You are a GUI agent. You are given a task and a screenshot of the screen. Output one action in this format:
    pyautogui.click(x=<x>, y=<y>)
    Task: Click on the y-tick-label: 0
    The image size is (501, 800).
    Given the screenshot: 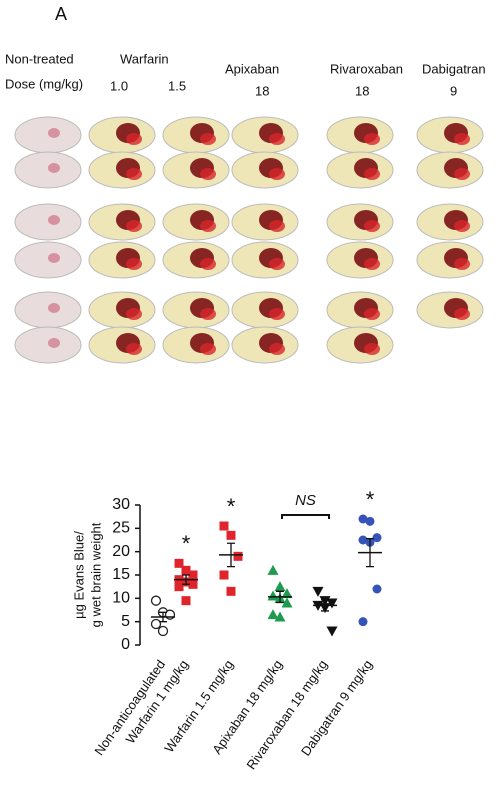 What is the action you would take?
    pyautogui.click(x=125, y=644)
    